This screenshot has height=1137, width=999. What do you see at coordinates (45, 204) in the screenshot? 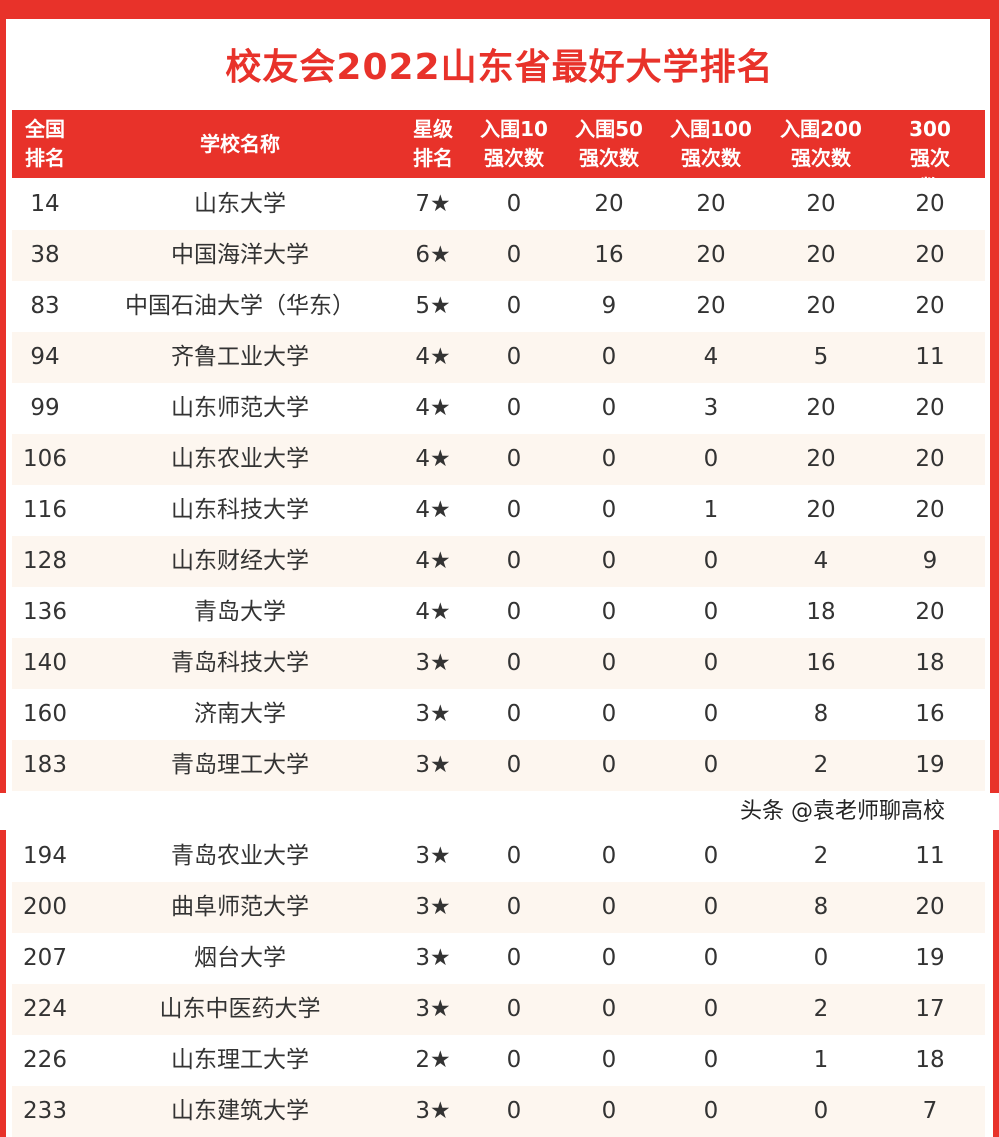
I see `cell-national-rank: 14` at bounding box center [45, 204].